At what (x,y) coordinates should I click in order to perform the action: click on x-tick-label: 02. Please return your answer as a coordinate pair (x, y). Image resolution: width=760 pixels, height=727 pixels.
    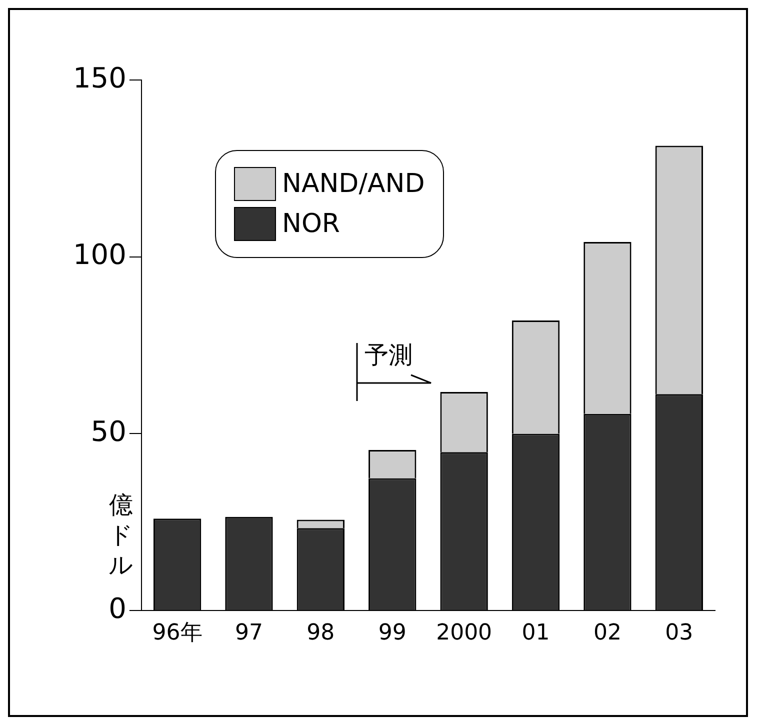
    Looking at the image, I should click on (607, 633).